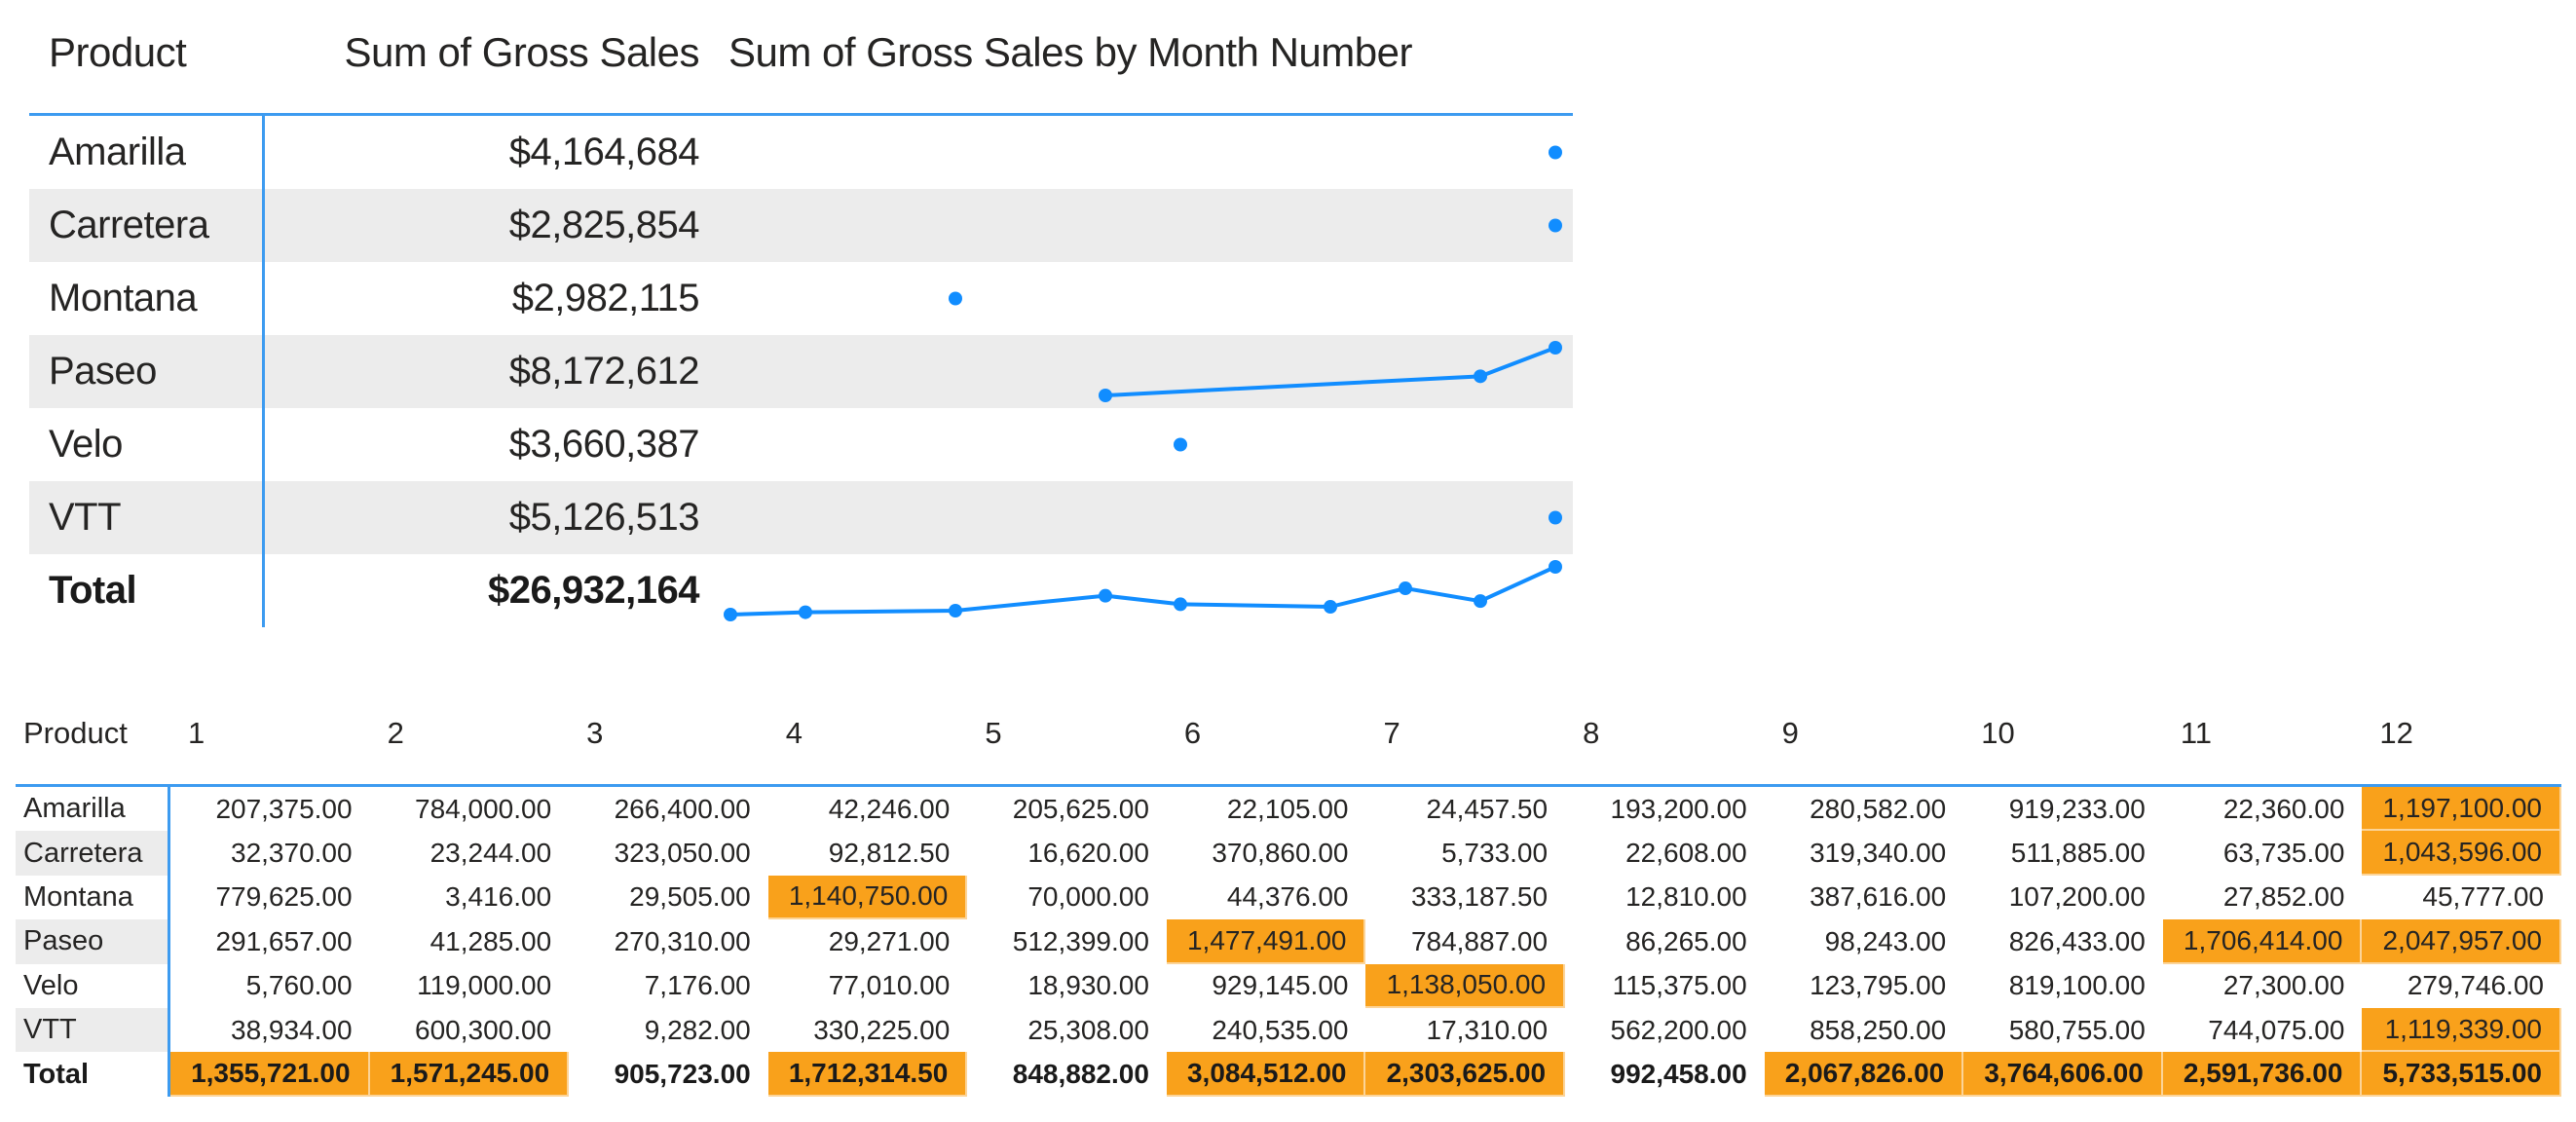 This screenshot has height=1122, width=2576. Describe the element at coordinates (1080, 809) in the screenshot. I see `value-cell: 205,625.00` at that location.